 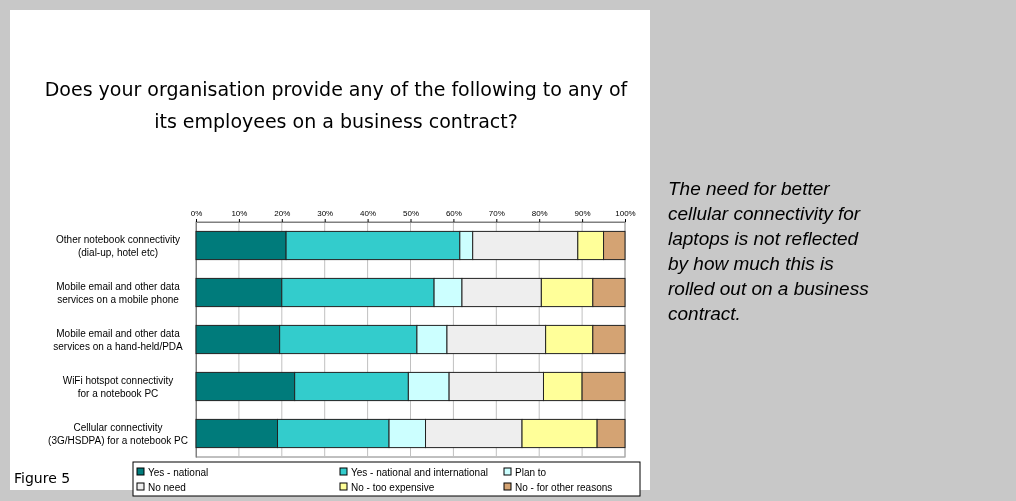 What do you see at coordinates (496, 213) in the screenshot?
I see `x-tick-label: 70%` at bounding box center [496, 213].